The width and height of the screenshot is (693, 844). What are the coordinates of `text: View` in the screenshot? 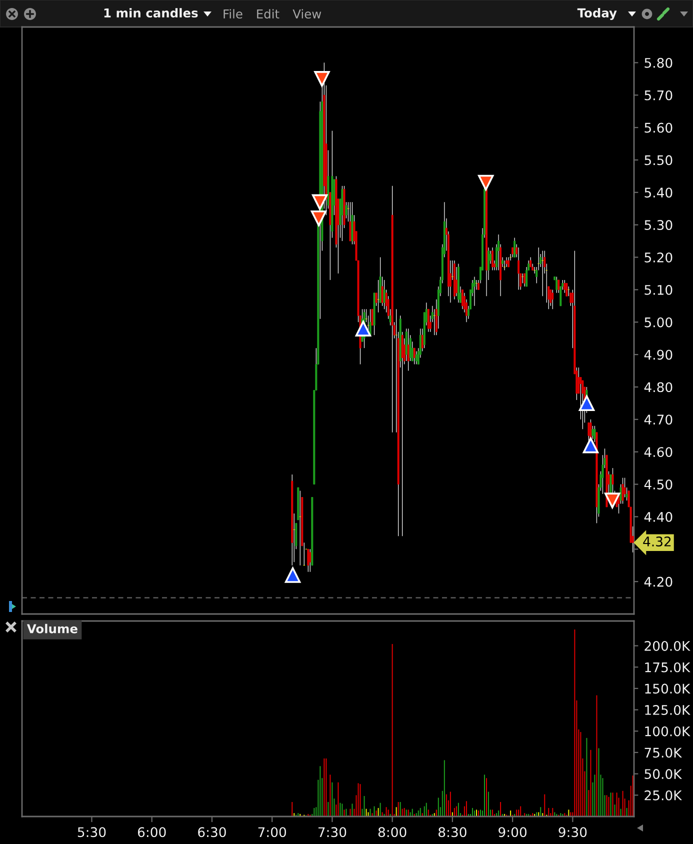 It's located at (307, 14).